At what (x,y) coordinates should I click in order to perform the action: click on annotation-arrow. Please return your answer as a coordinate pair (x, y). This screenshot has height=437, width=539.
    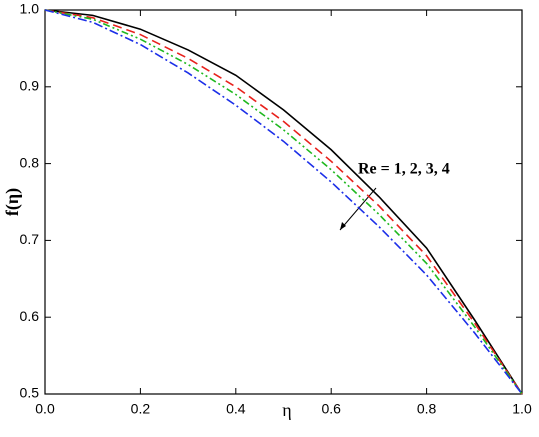
    Looking at the image, I should click on (358, 209).